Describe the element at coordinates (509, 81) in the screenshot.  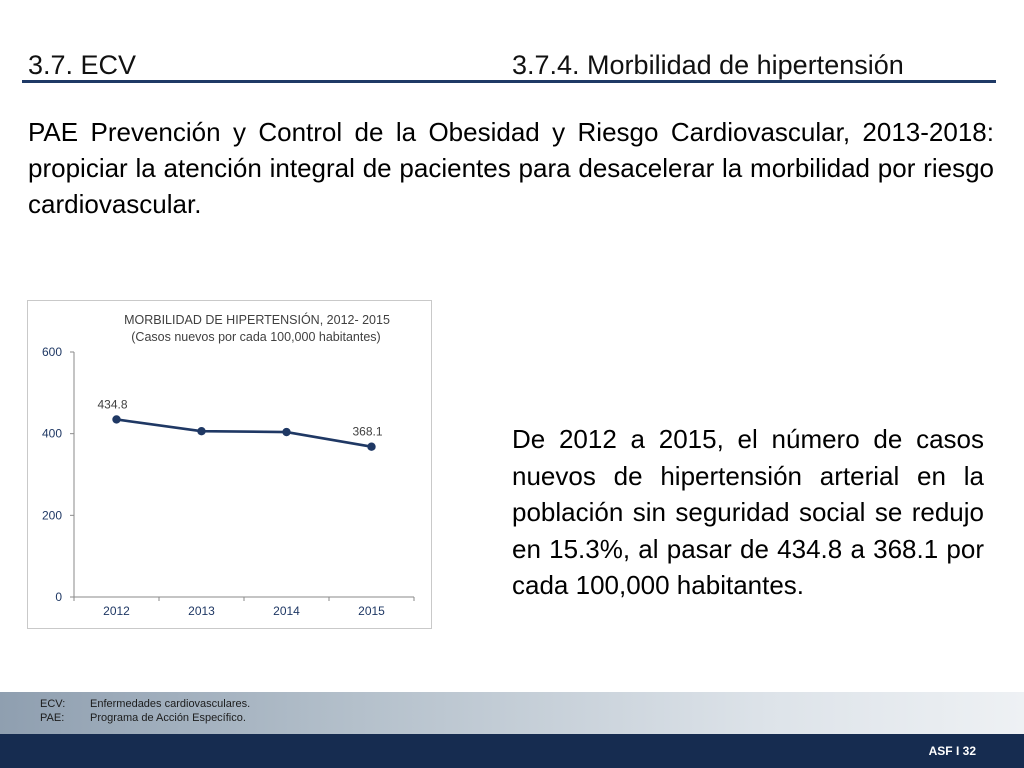
I see `header-divider` at that location.